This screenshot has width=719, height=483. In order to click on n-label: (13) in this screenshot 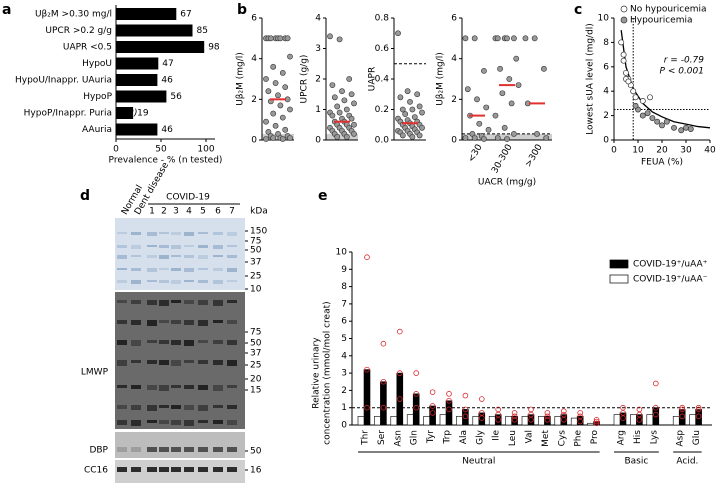, I will do `click(128, 130)`.